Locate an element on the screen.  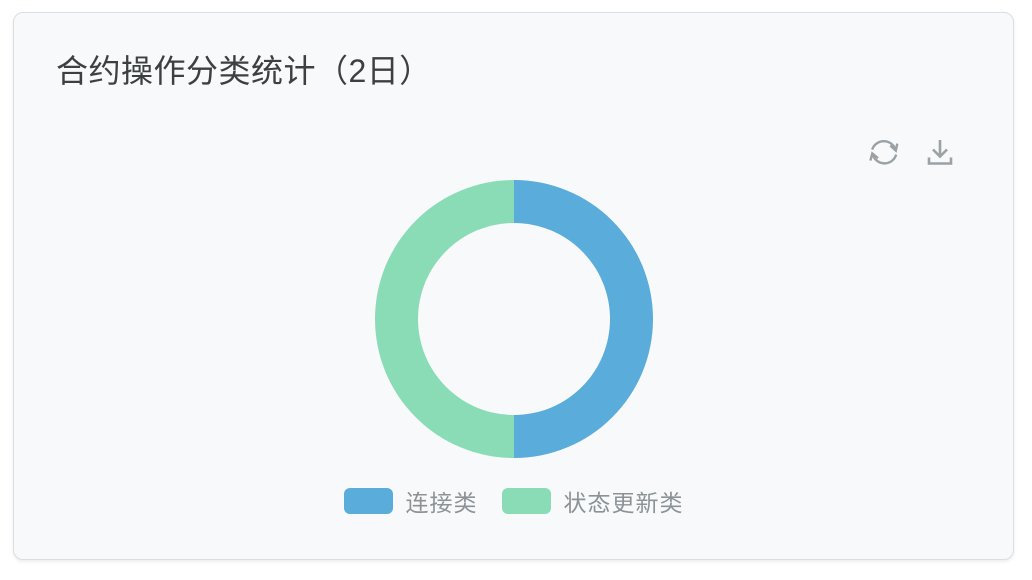
download-icon is located at coordinates (940, 152).